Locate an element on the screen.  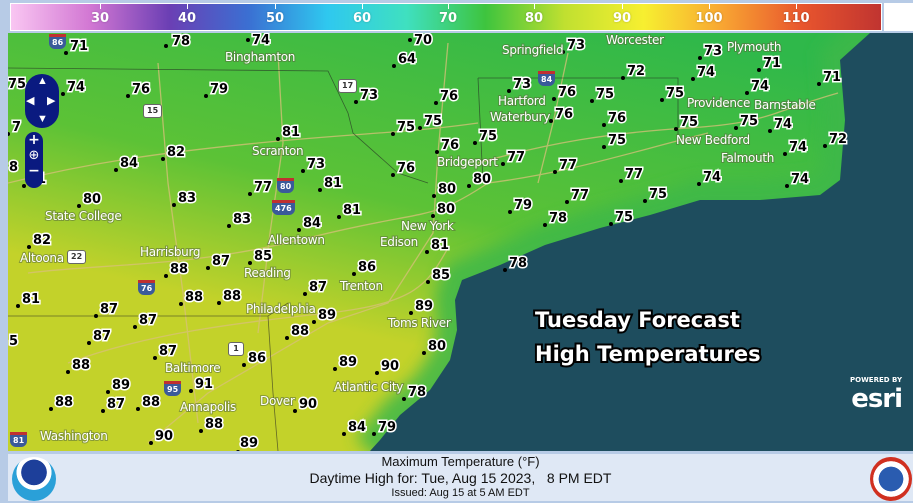
pan-down-icon: ▼ is located at coordinates (42, 119).